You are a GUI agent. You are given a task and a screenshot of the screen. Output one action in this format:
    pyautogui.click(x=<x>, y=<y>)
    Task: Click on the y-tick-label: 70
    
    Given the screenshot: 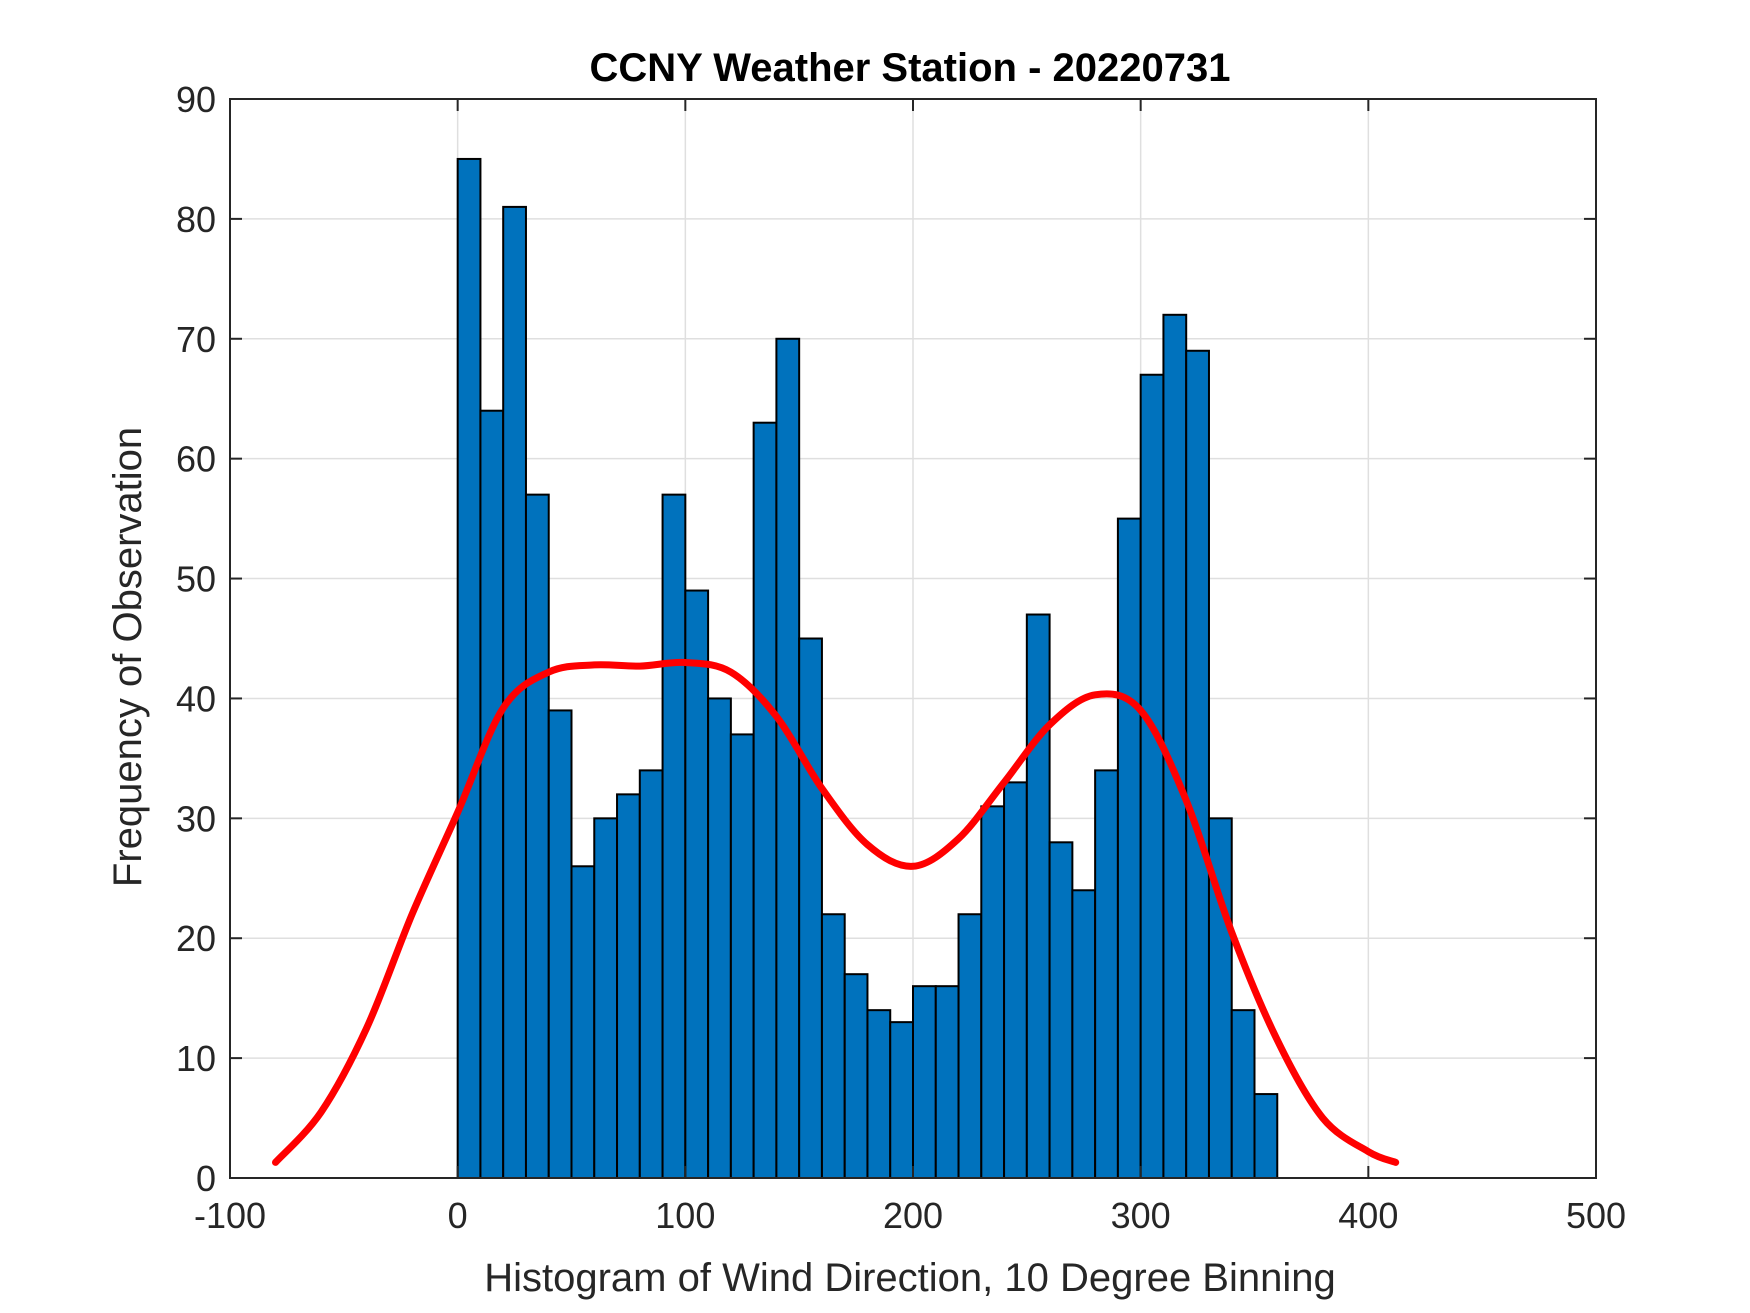 What is the action you would take?
    pyautogui.click(x=196, y=339)
    